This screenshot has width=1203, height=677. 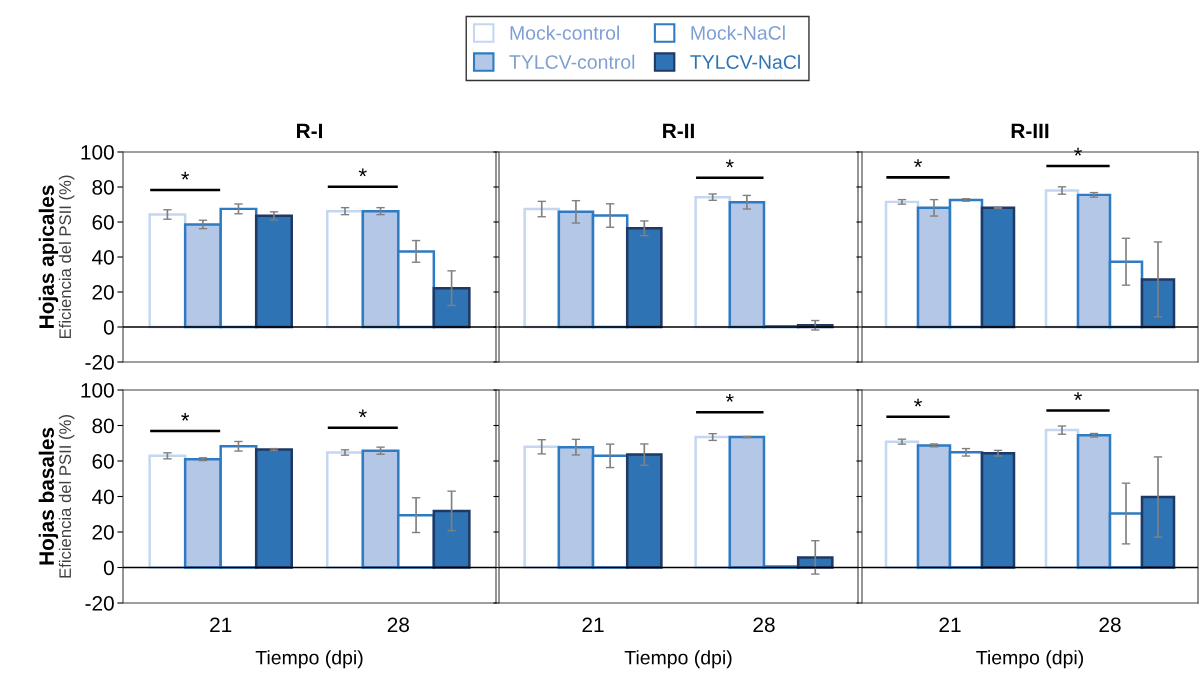 What do you see at coordinates (1030, 131) in the screenshot?
I see `chart-title: R-III` at bounding box center [1030, 131].